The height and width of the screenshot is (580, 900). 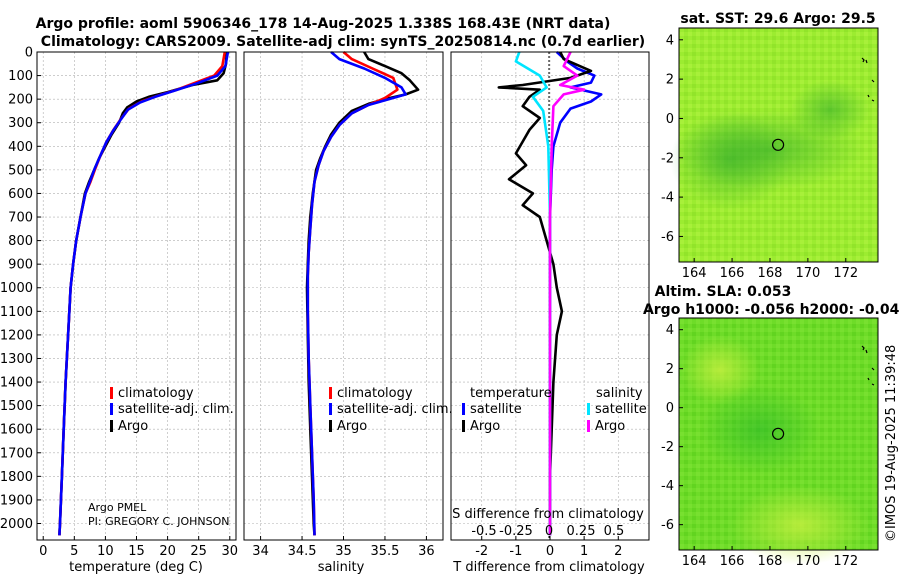 What do you see at coordinates (868, 79) in the screenshot?
I see `sst-islands` at bounding box center [868, 79].